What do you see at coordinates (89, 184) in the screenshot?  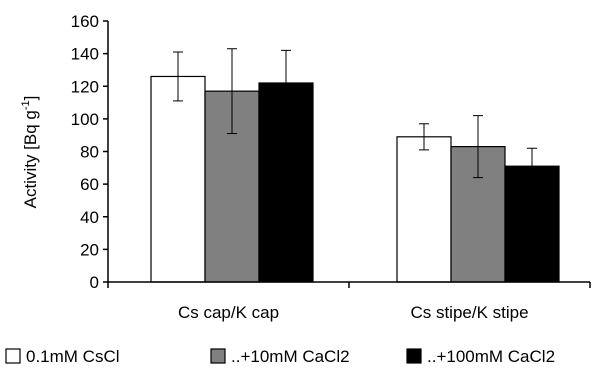 I see `y-tick-label-3: 60` at bounding box center [89, 184].